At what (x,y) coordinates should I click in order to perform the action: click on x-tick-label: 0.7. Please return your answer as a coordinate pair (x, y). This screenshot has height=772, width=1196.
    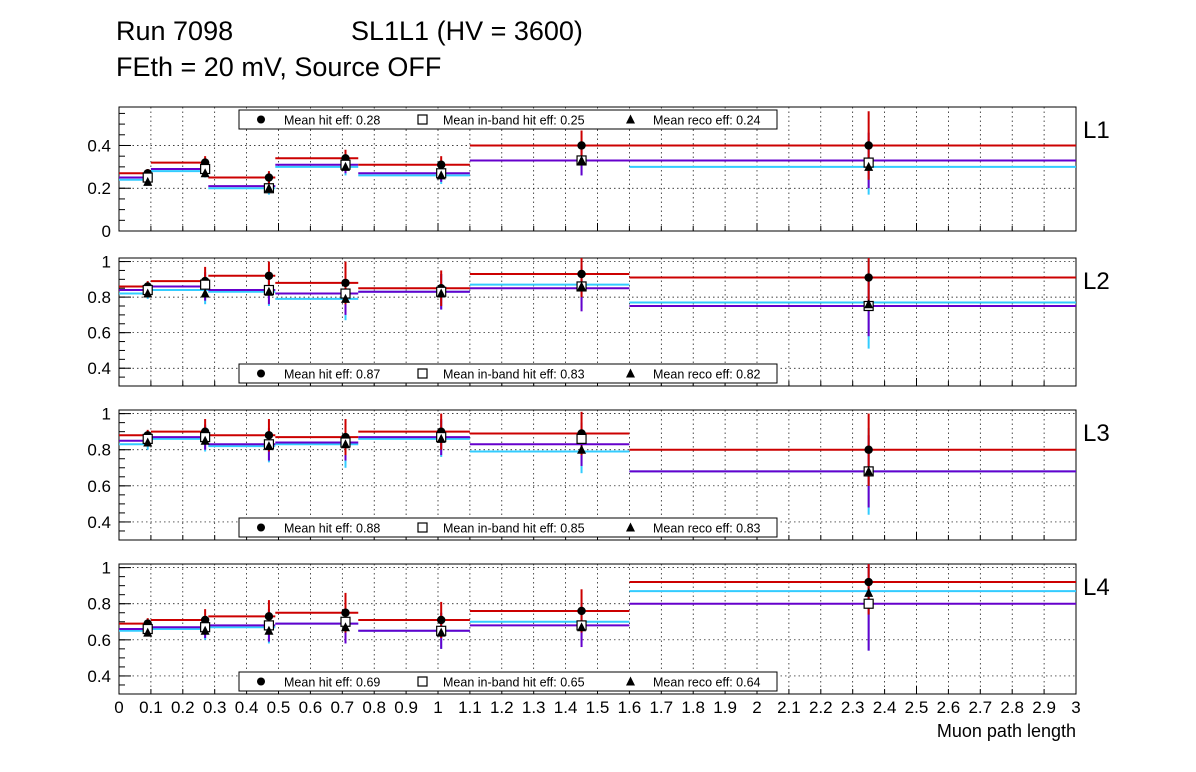
    Looking at the image, I should click on (342, 707).